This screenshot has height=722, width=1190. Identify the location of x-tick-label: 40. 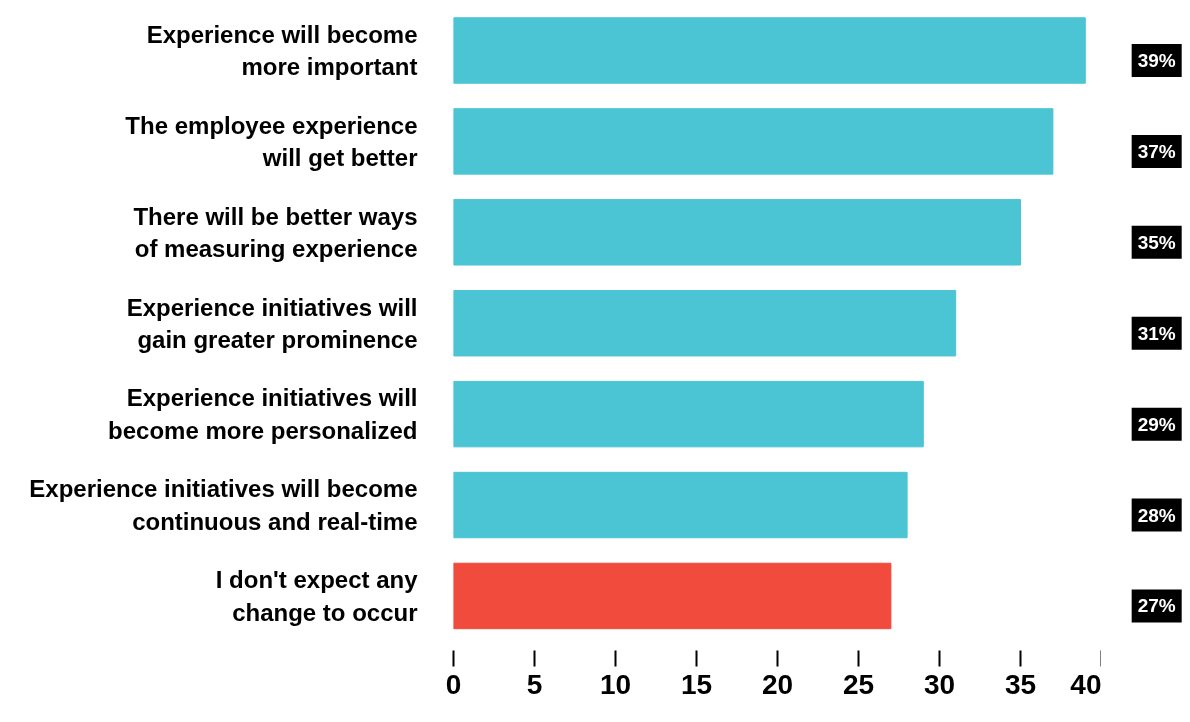
(1086, 684).